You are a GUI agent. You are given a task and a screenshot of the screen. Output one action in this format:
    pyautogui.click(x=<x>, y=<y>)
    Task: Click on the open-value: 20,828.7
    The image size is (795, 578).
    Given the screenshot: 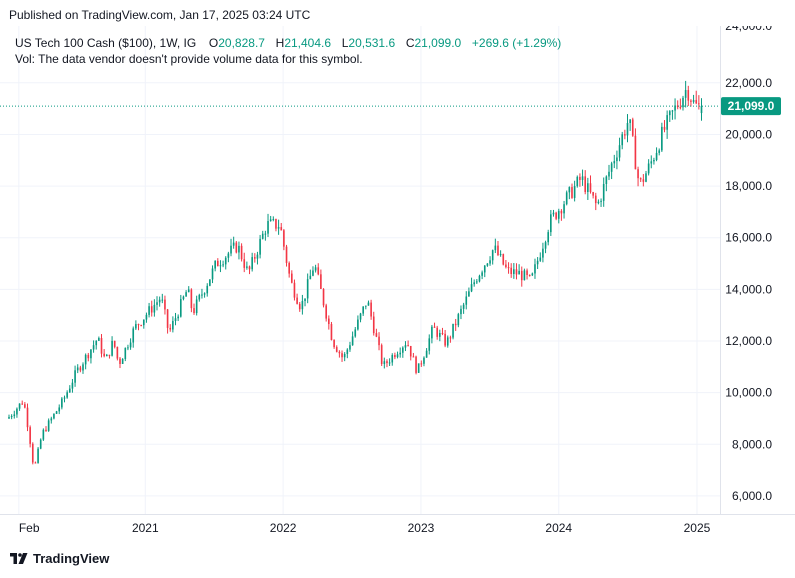 What is the action you would take?
    pyautogui.click(x=241, y=43)
    